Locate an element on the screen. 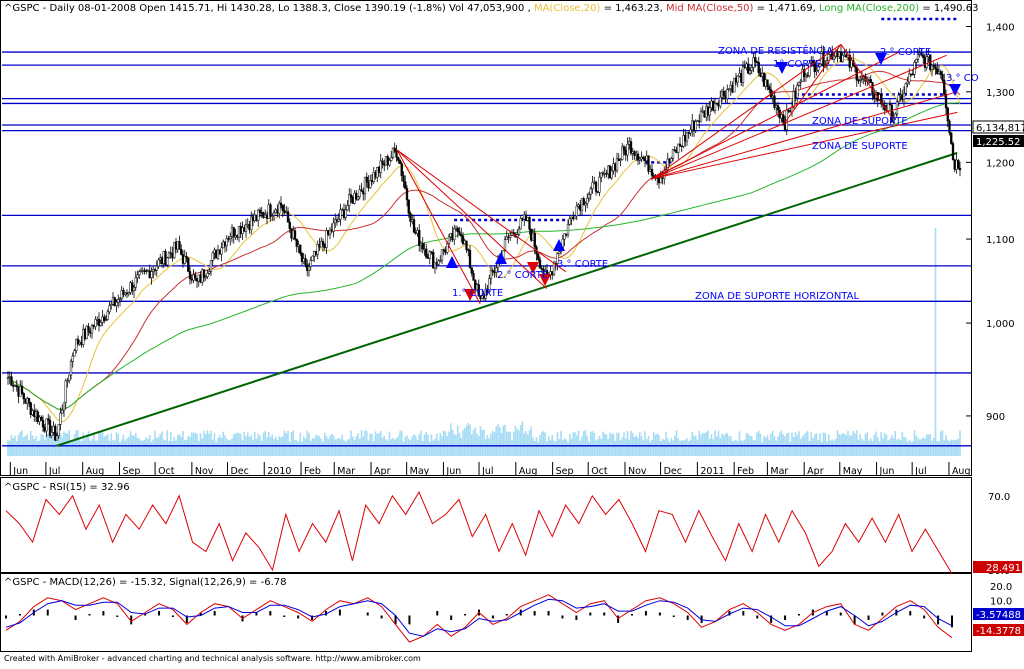 This screenshot has width=1024, height=669. ma50-label: Mid MA(Close,50) is located at coordinates (709, 8).